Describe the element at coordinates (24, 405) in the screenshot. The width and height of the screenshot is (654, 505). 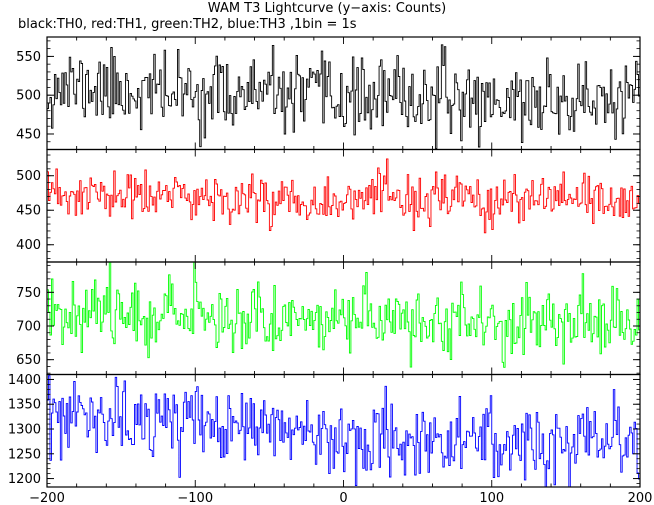
I see `y-tick-label: 1350` at that location.